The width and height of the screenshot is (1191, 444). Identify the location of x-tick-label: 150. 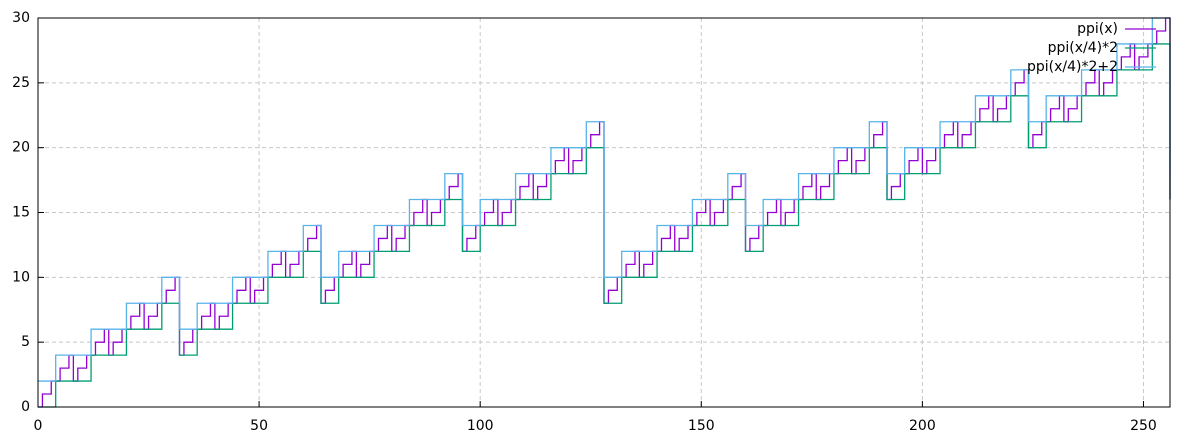
(701, 426).